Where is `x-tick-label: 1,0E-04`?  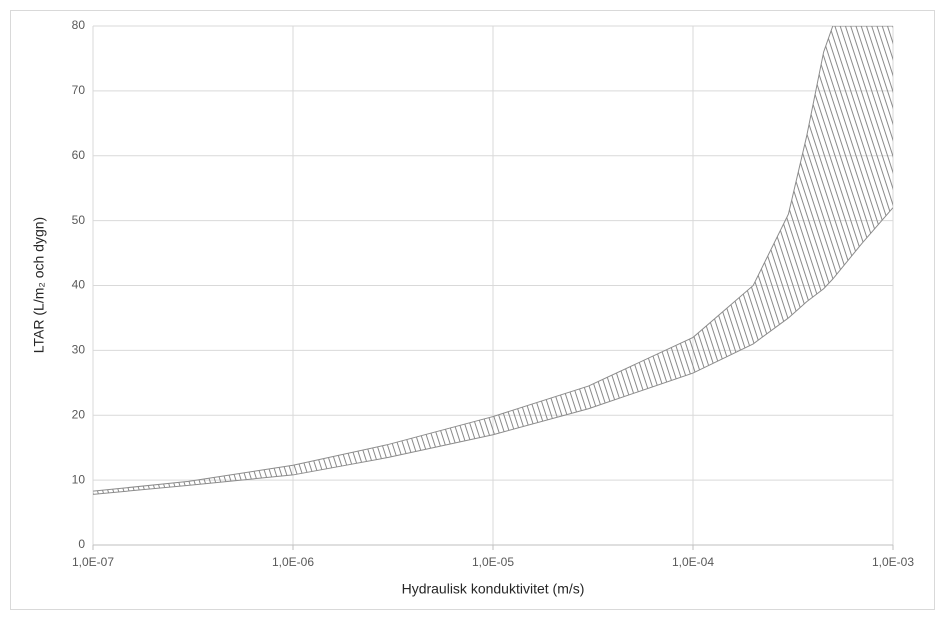 x-tick-label: 1,0E-04 is located at coordinates (693, 562).